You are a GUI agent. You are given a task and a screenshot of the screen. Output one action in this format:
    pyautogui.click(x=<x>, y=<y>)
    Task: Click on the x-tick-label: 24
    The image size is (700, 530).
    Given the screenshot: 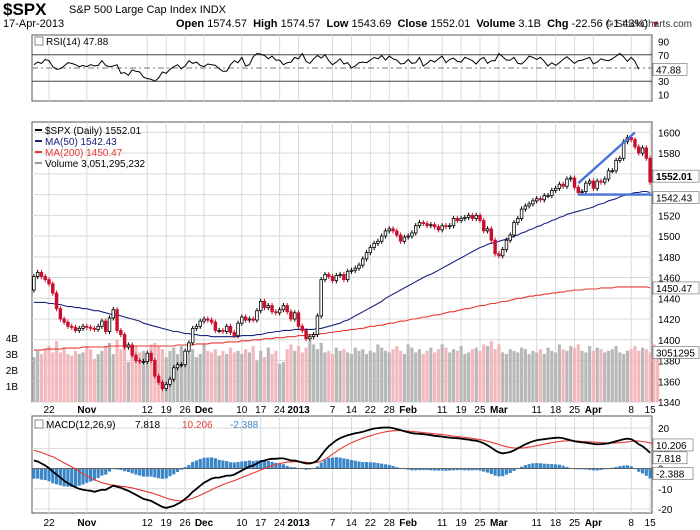 What is the action you would take?
    pyautogui.click(x=280, y=523)
    